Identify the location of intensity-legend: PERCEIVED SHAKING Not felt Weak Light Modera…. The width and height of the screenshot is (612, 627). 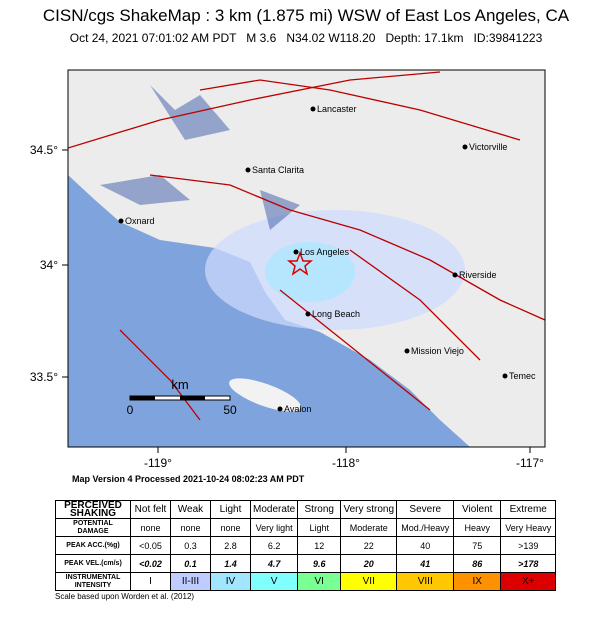
(306, 545).